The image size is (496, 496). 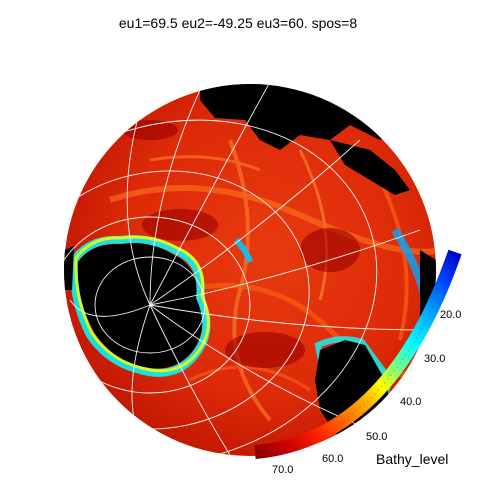 What do you see at coordinates (370, 167) in the screenshot?
I see `land-north-ribbon` at bounding box center [370, 167].